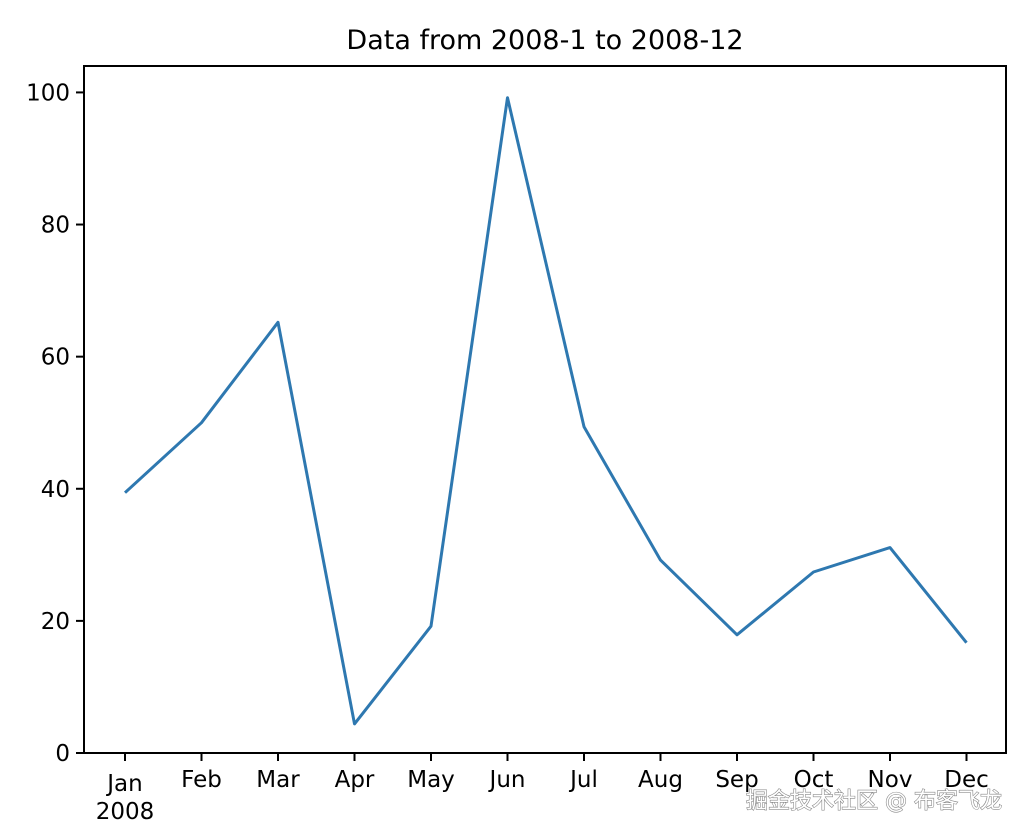 The height and width of the screenshot is (836, 1027). I want to click on chart-title: Data from 2008-1 to 2008-12, so click(544, 40).